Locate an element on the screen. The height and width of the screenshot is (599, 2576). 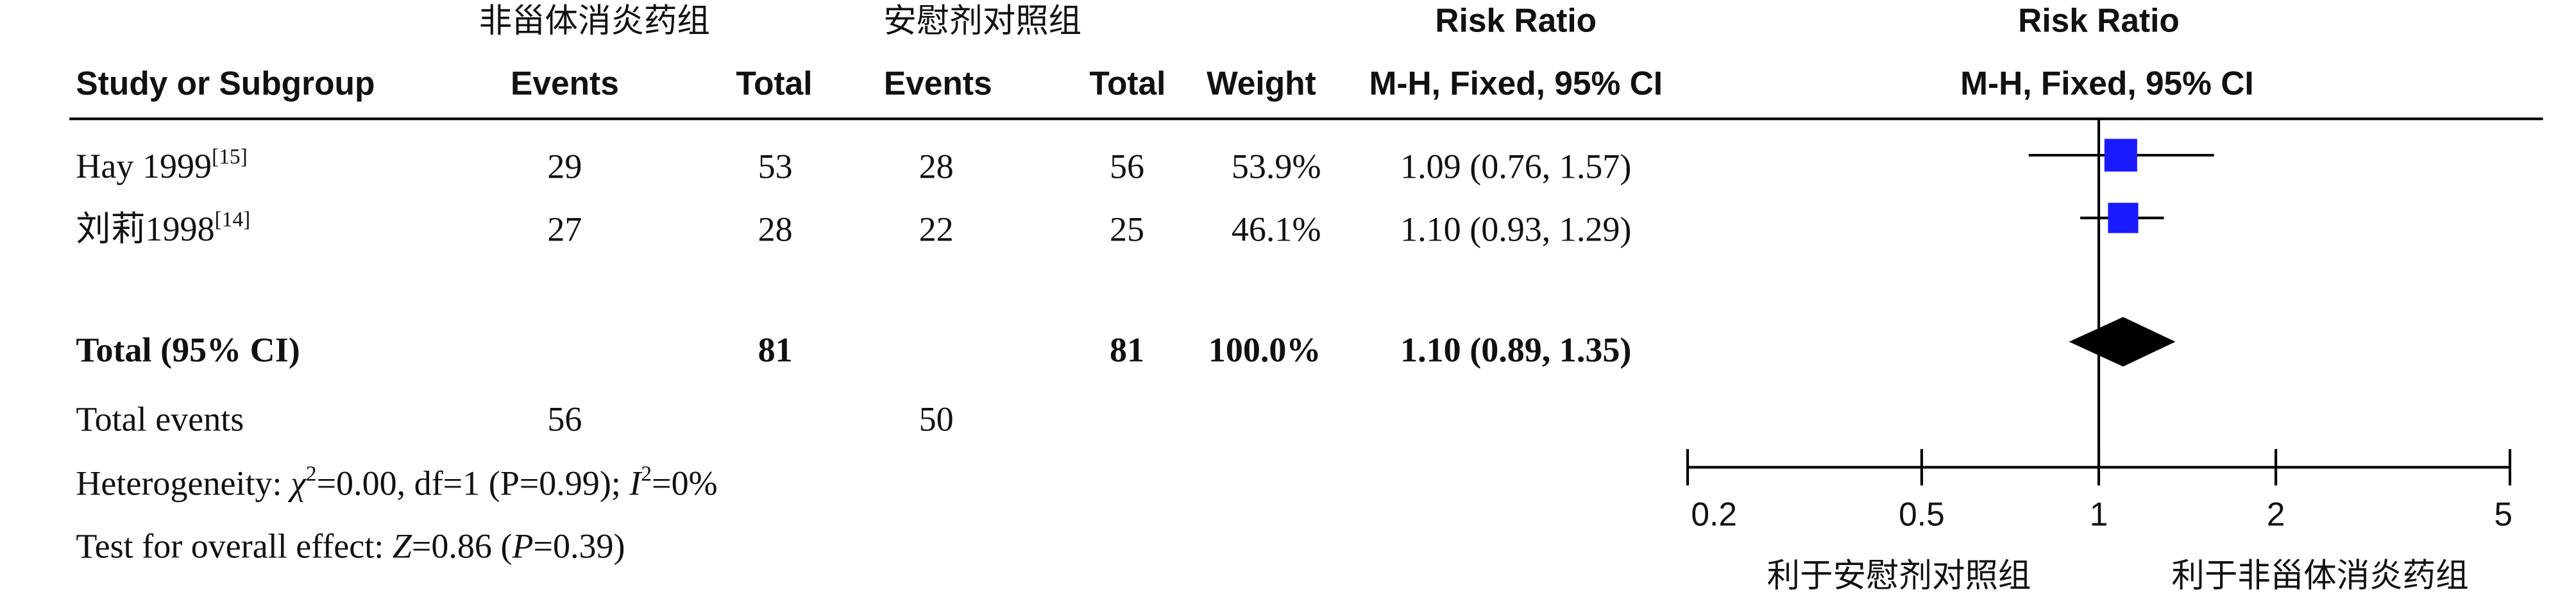
weight: 53.9% is located at coordinates (1276, 167).